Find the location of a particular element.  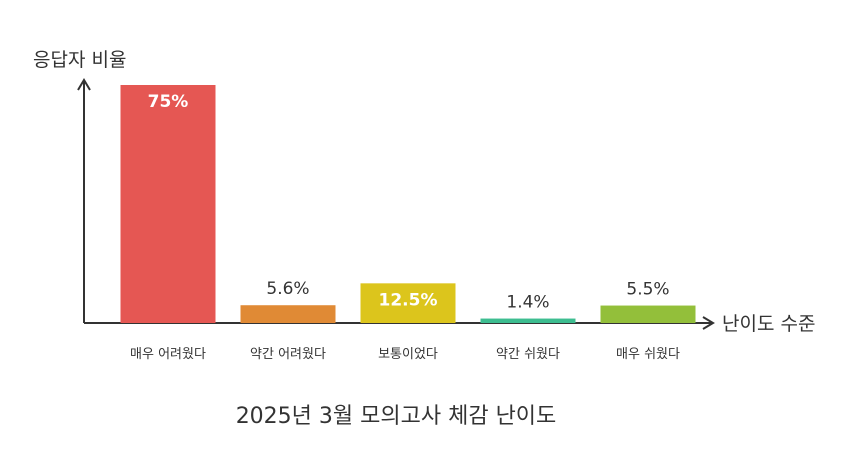

category-labels-group: 매우 어려웠다 약간 어려웠다 보통이었다 약간 쉬웠다 매우 쉬웠다 is located at coordinates (405, 354).